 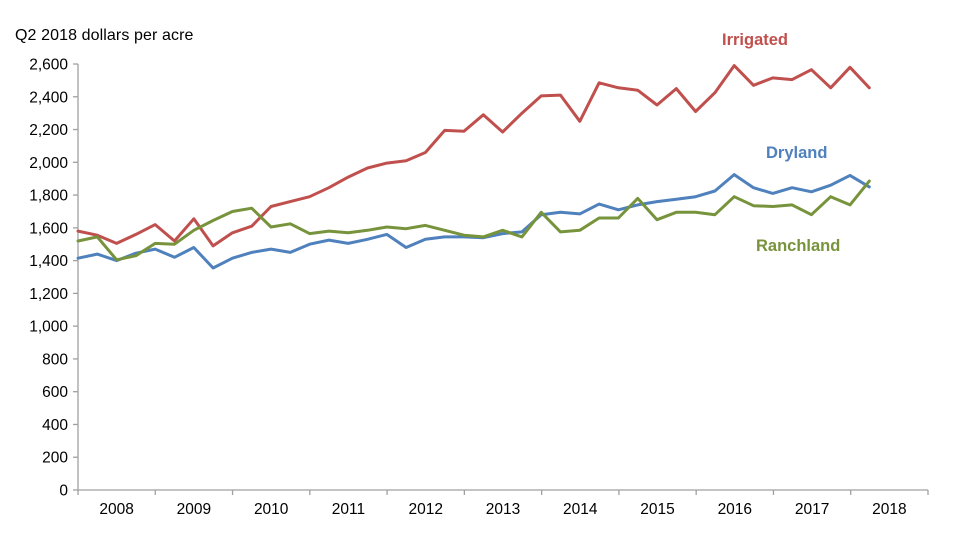 I want to click on y-tick-label: 1,800, so click(x=48, y=196).